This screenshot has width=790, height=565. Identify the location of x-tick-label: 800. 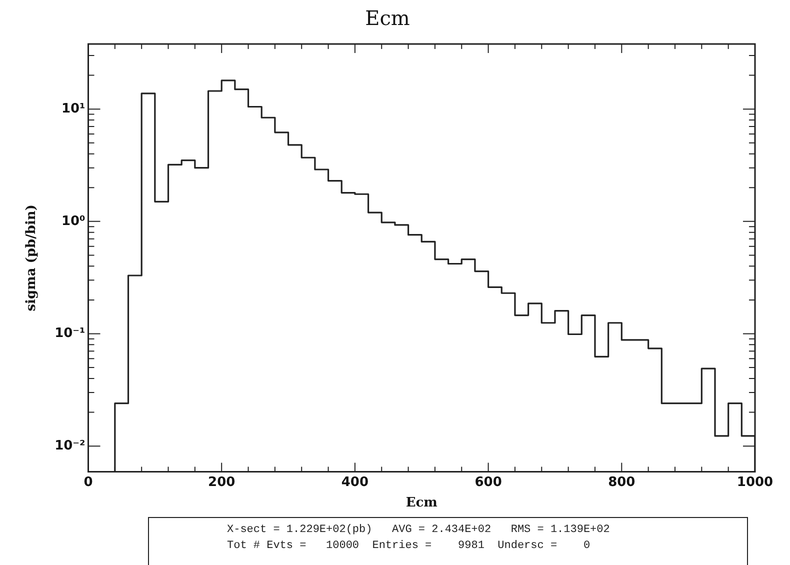
(622, 482).